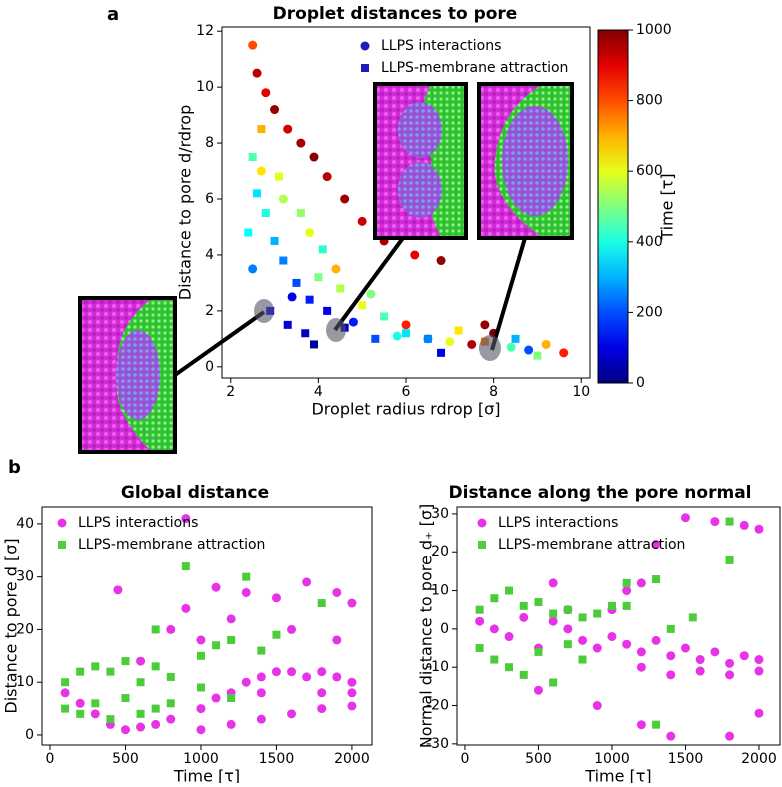 This screenshot has width=782, height=787. I want to click on legend-label: LLPS-membrane attraction, so click(591, 545).